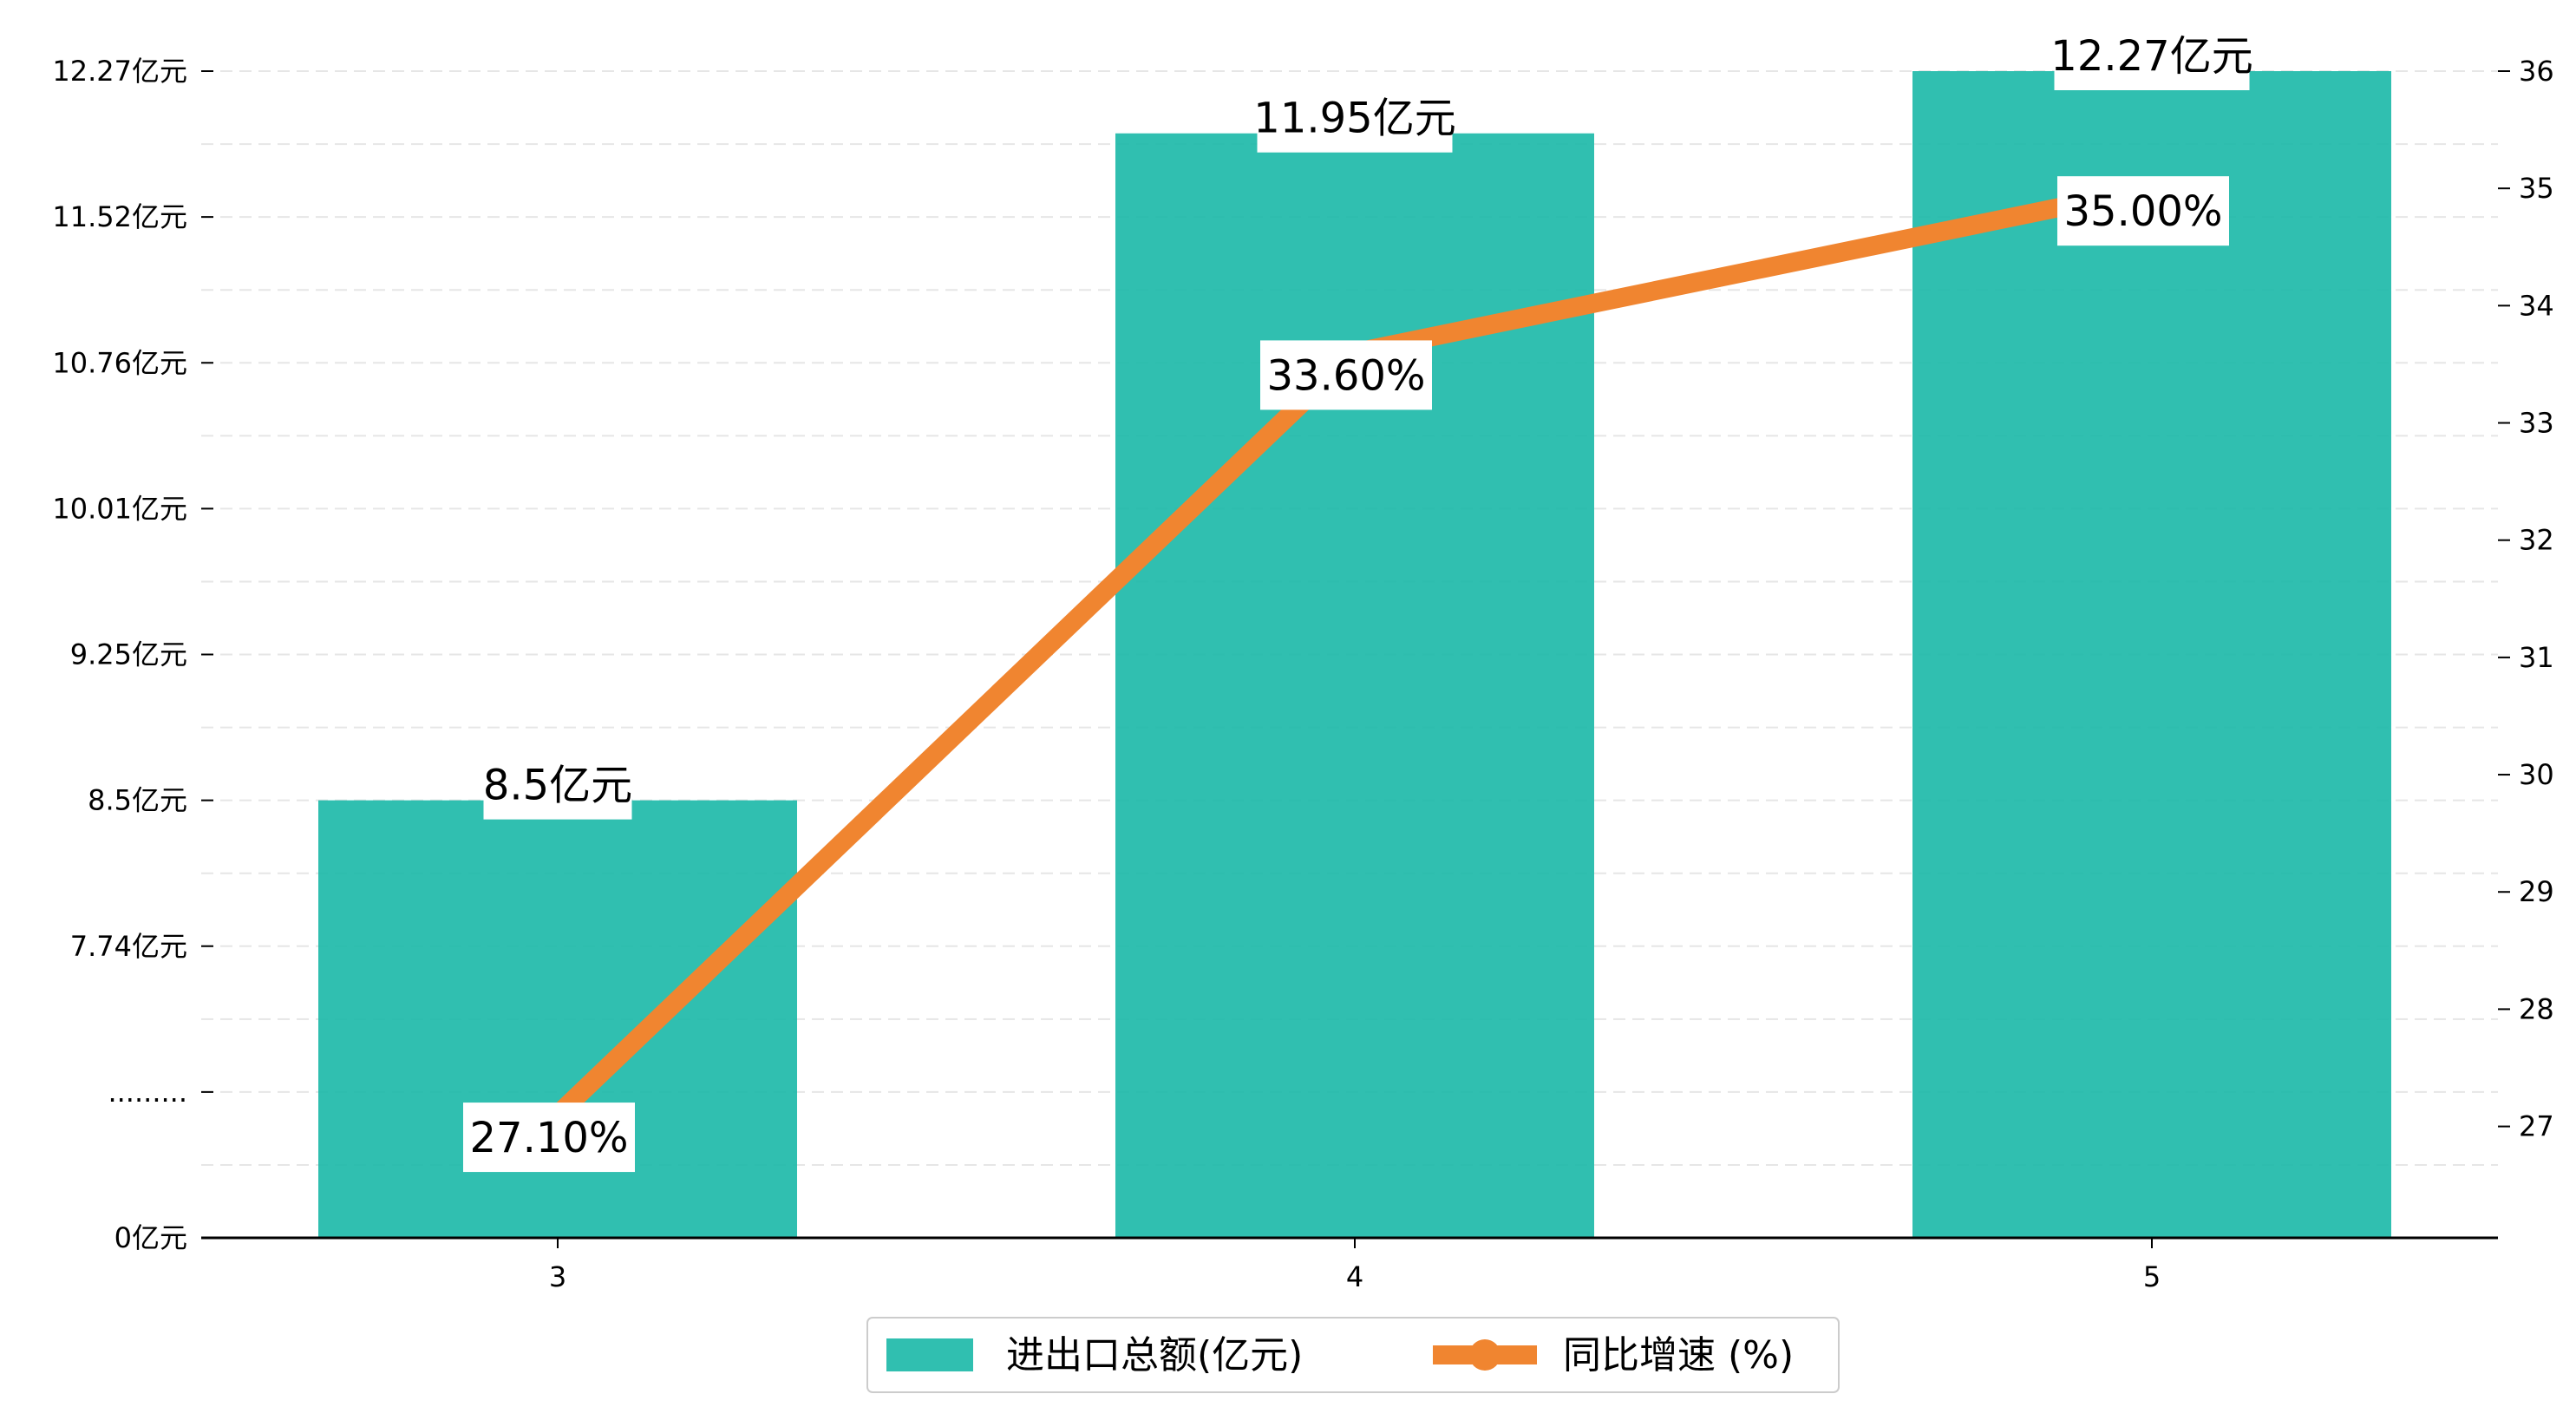 The height and width of the screenshot is (1420, 2576). What do you see at coordinates (2536, 540) in the screenshot?
I see `y-right-tick-label: 32` at bounding box center [2536, 540].